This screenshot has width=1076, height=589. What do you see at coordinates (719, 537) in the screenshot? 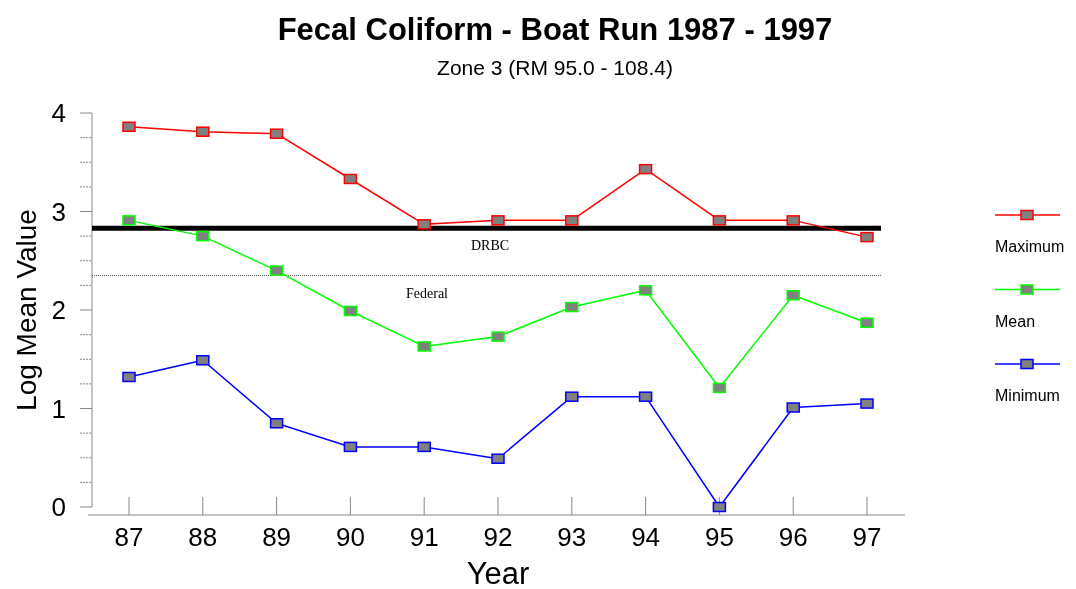
I see `x-tick-label: 95` at bounding box center [719, 537].